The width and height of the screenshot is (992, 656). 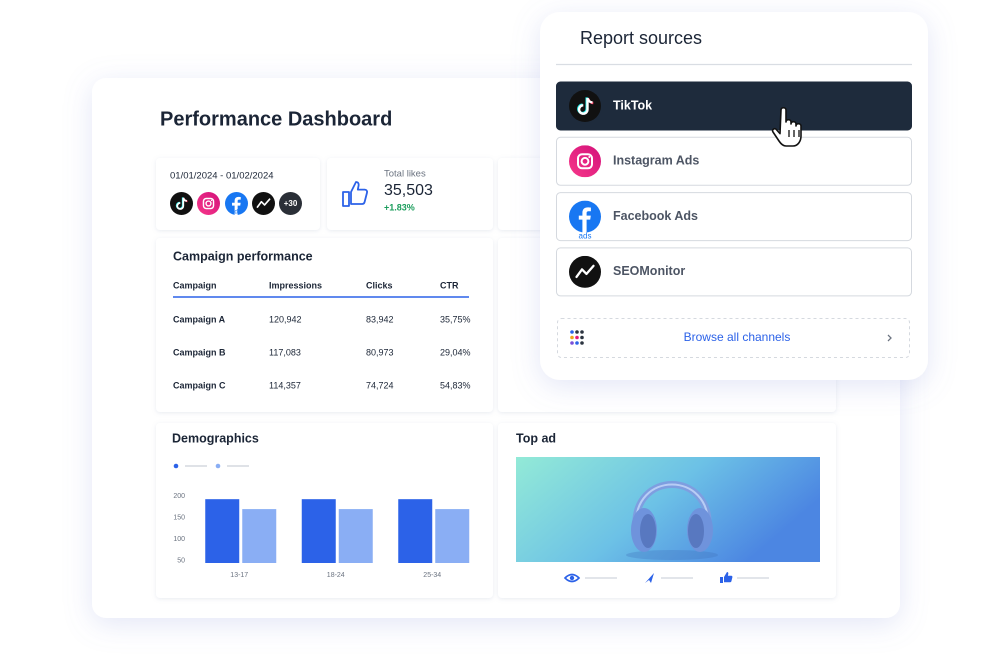 I want to click on table-cell: 120,942, so click(x=285, y=319).